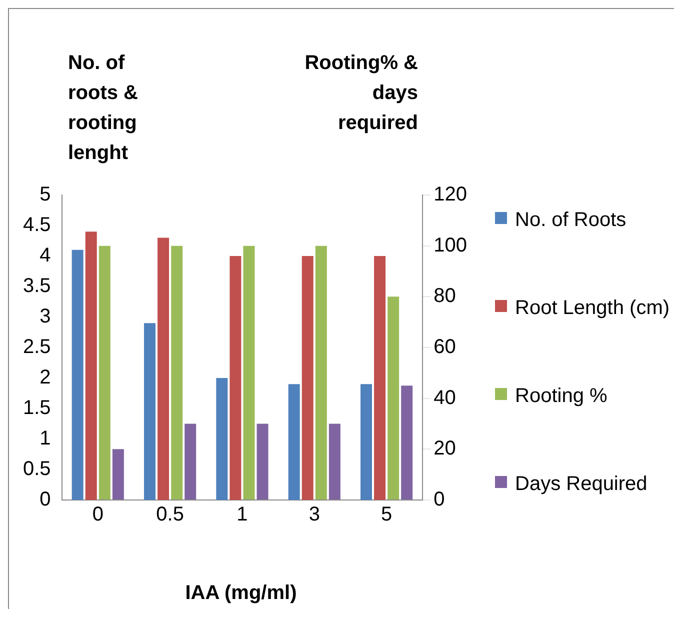 This screenshot has height=619, width=685. I want to click on x-tick-label: 1, so click(242, 515).